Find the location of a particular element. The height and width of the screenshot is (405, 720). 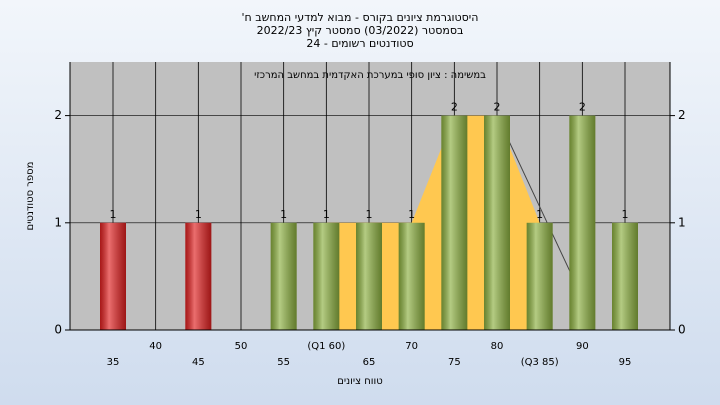

x-tick-label: 90 is located at coordinates (582, 346).